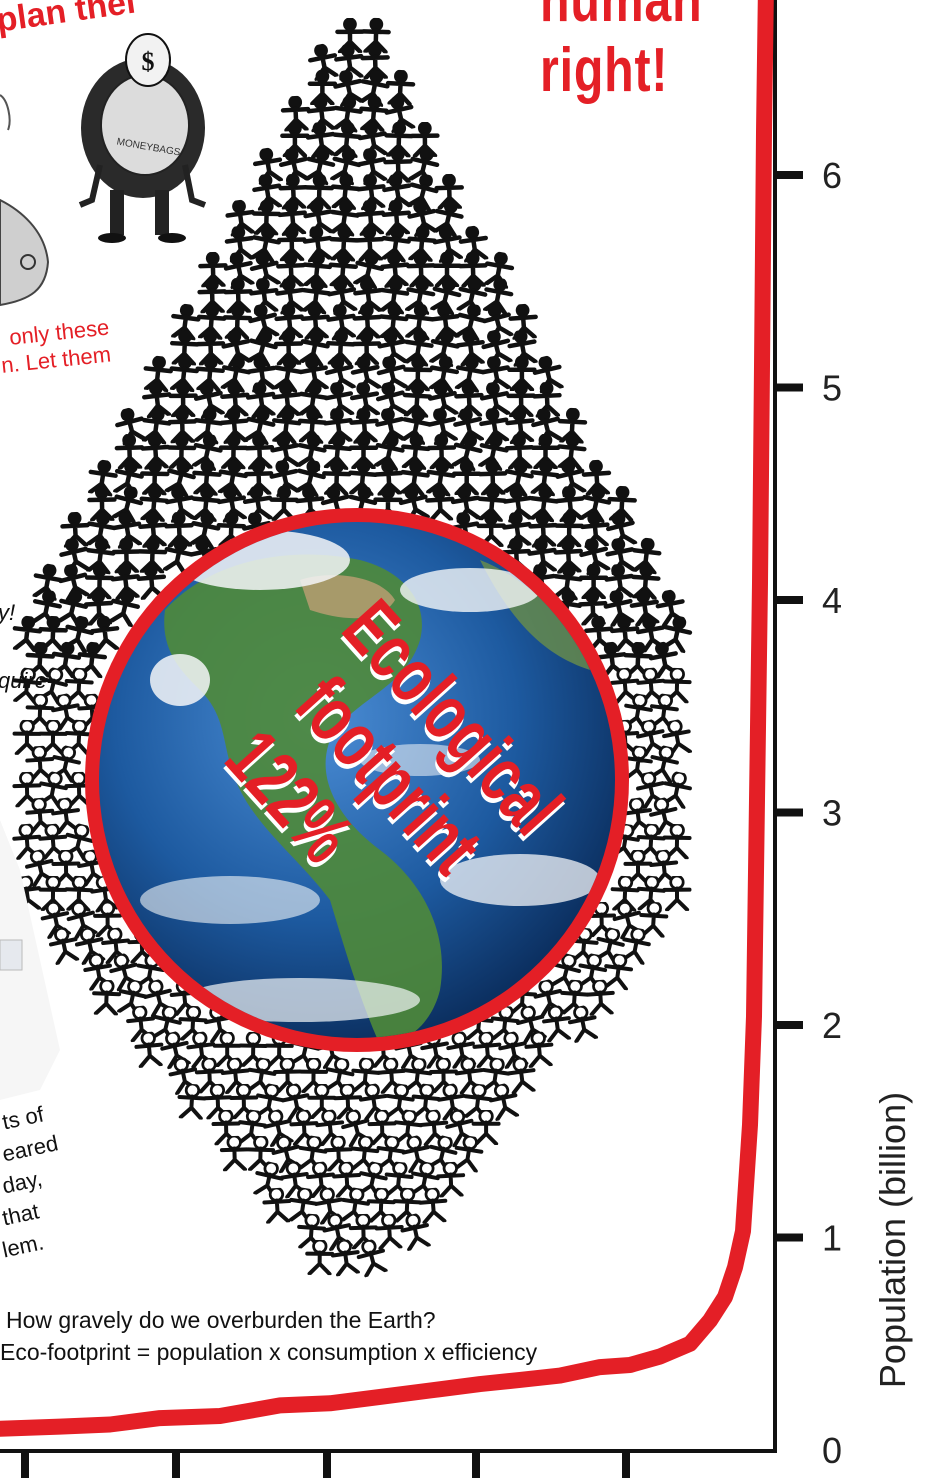 The height and width of the screenshot is (1478, 932). Describe the element at coordinates (892, 1240) in the screenshot. I see `y-axis-label: Population (billion)` at that location.